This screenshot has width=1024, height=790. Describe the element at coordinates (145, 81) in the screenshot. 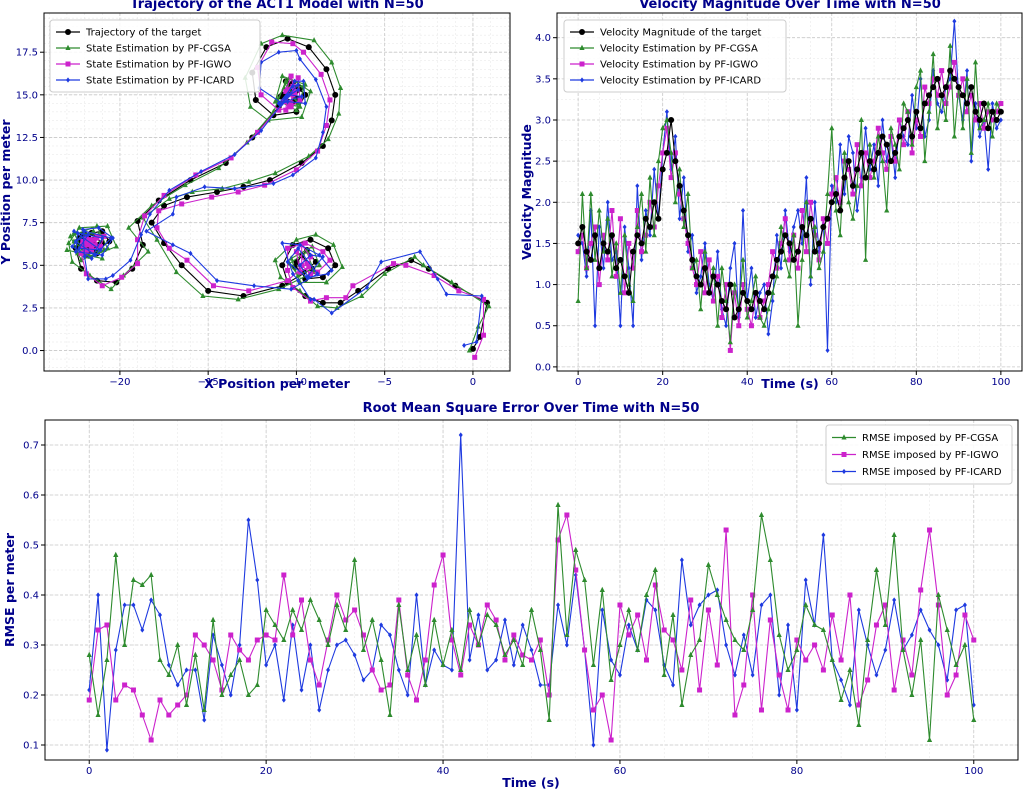

I see `trajectory-legend-entry: State Estimation by PF-ICARD` at that location.